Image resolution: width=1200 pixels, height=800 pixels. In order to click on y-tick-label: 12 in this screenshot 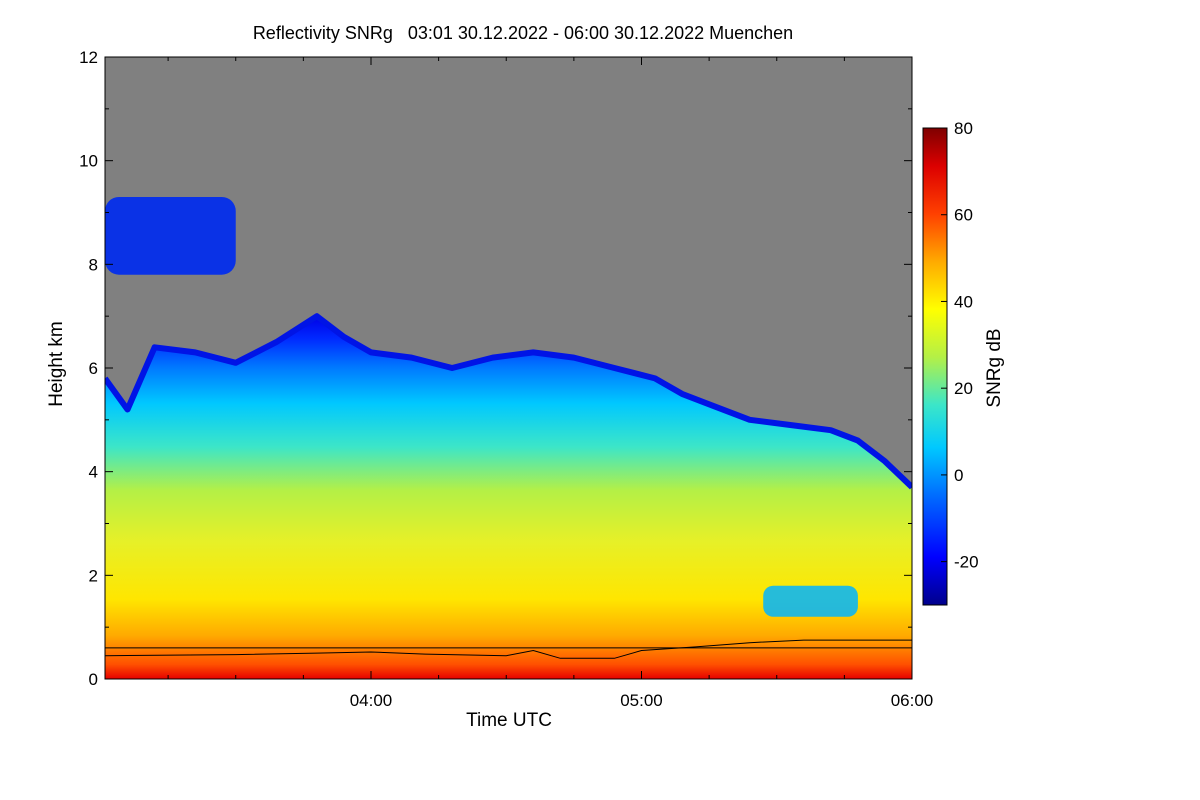, I will do `click(88, 57)`.